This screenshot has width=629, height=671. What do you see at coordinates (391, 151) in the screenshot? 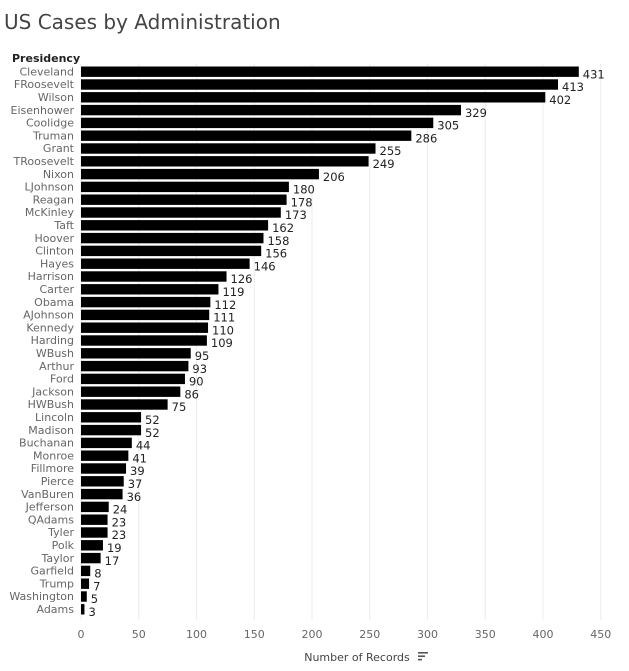
I see `value-label: 255` at bounding box center [391, 151].